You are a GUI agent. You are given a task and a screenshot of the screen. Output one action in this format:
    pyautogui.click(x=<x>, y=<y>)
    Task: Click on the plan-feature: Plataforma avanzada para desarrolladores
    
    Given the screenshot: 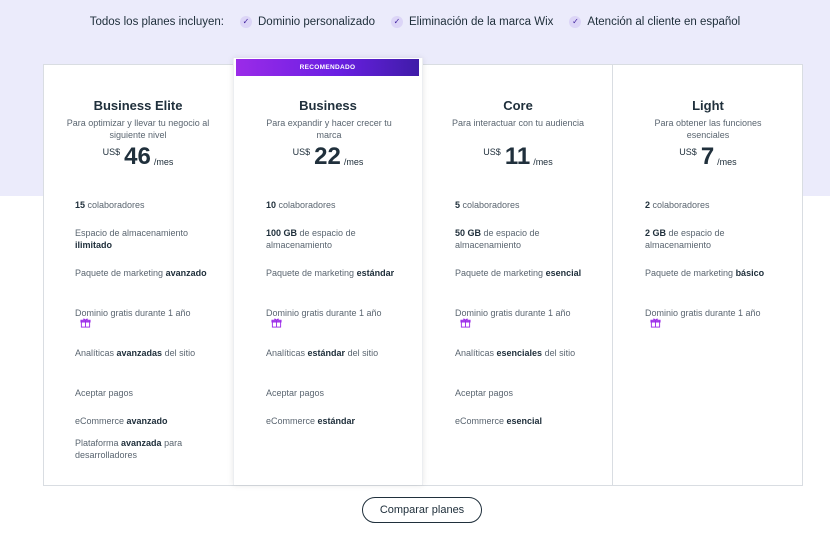 What is the action you would take?
    pyautogui.click(x=145, y=449)
    